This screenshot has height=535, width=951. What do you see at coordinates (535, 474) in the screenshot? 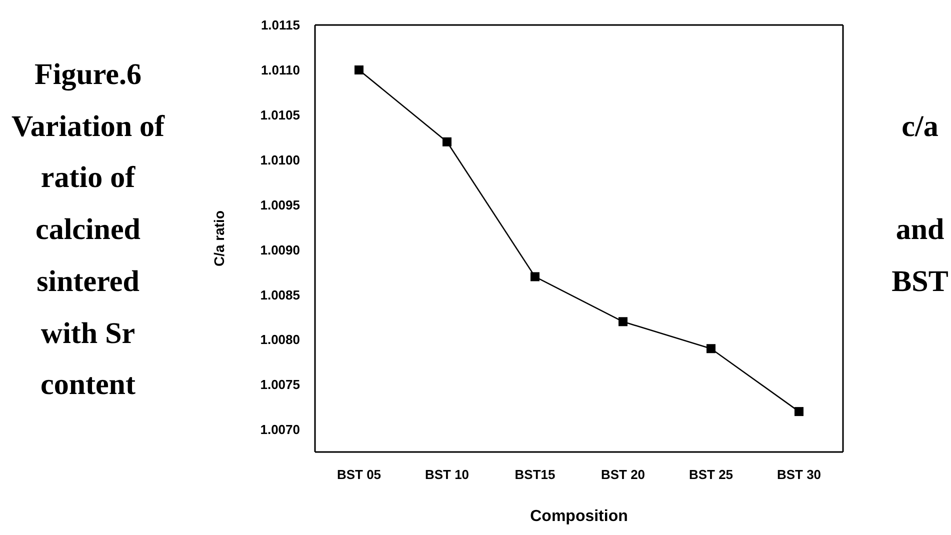
I see `x-tick-label: BST15` at bounding box center [535, 474].